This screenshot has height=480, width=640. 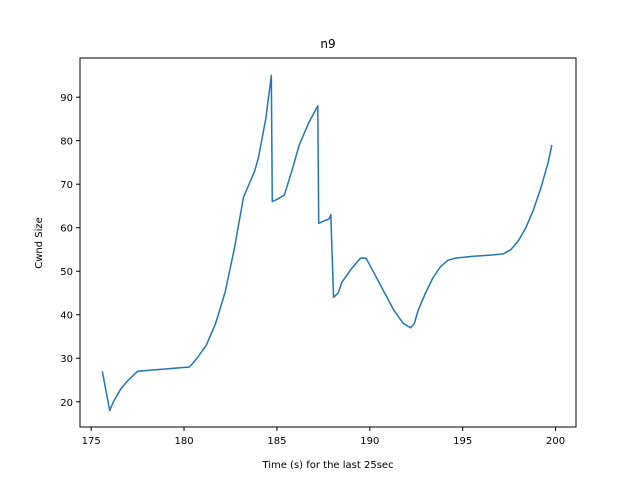 I want to click on y-tick-label: 50, so click(x=66, y=272).